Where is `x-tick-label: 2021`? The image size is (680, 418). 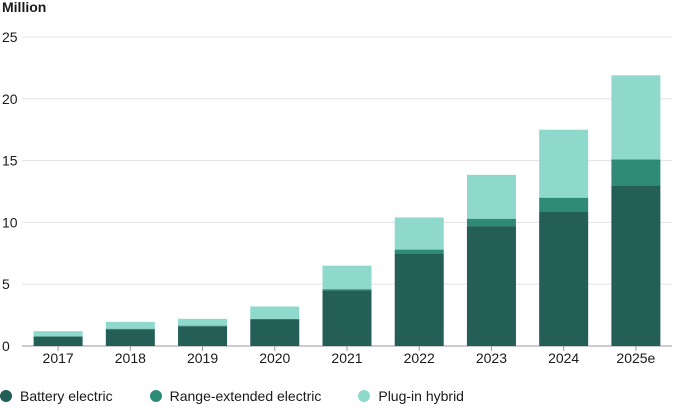 x-tick-label: 2021 is located at coordinates (346, 358).